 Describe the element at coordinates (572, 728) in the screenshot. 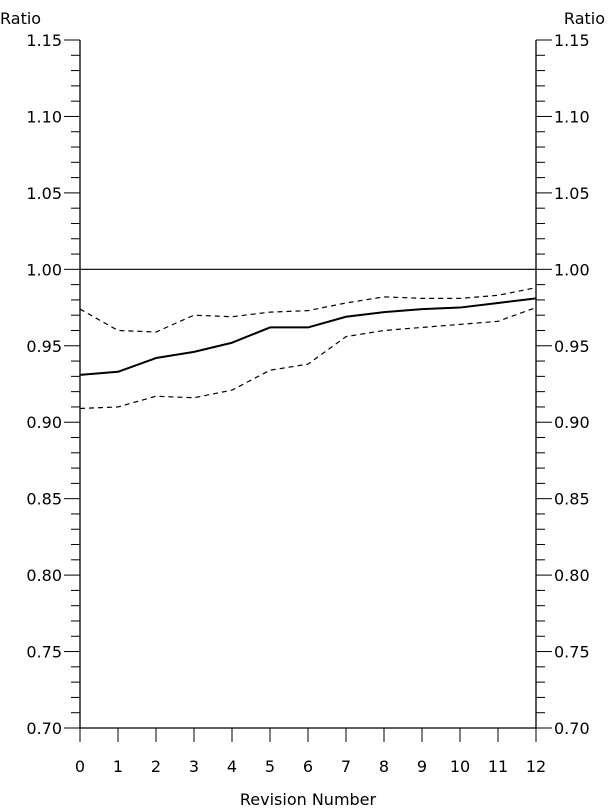

I see `y-tick-label-right: 0.70` at that location.